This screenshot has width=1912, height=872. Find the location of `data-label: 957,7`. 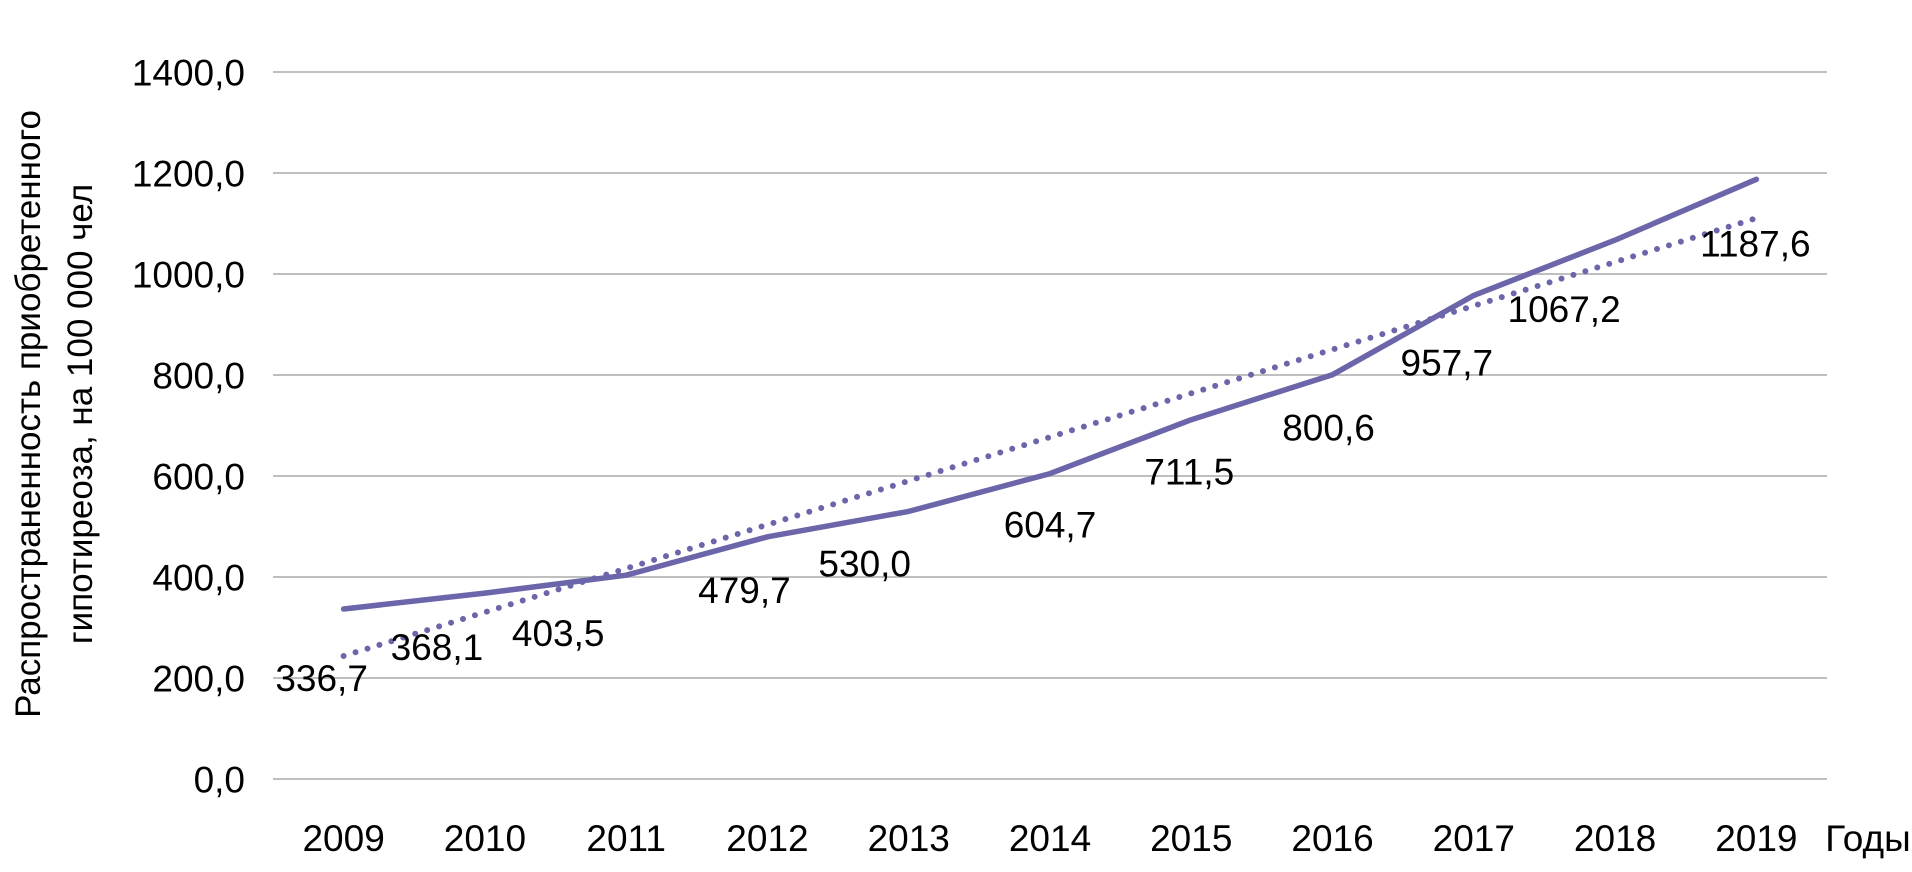

data-label: 957,7 is located at coordinates (1447, 362).